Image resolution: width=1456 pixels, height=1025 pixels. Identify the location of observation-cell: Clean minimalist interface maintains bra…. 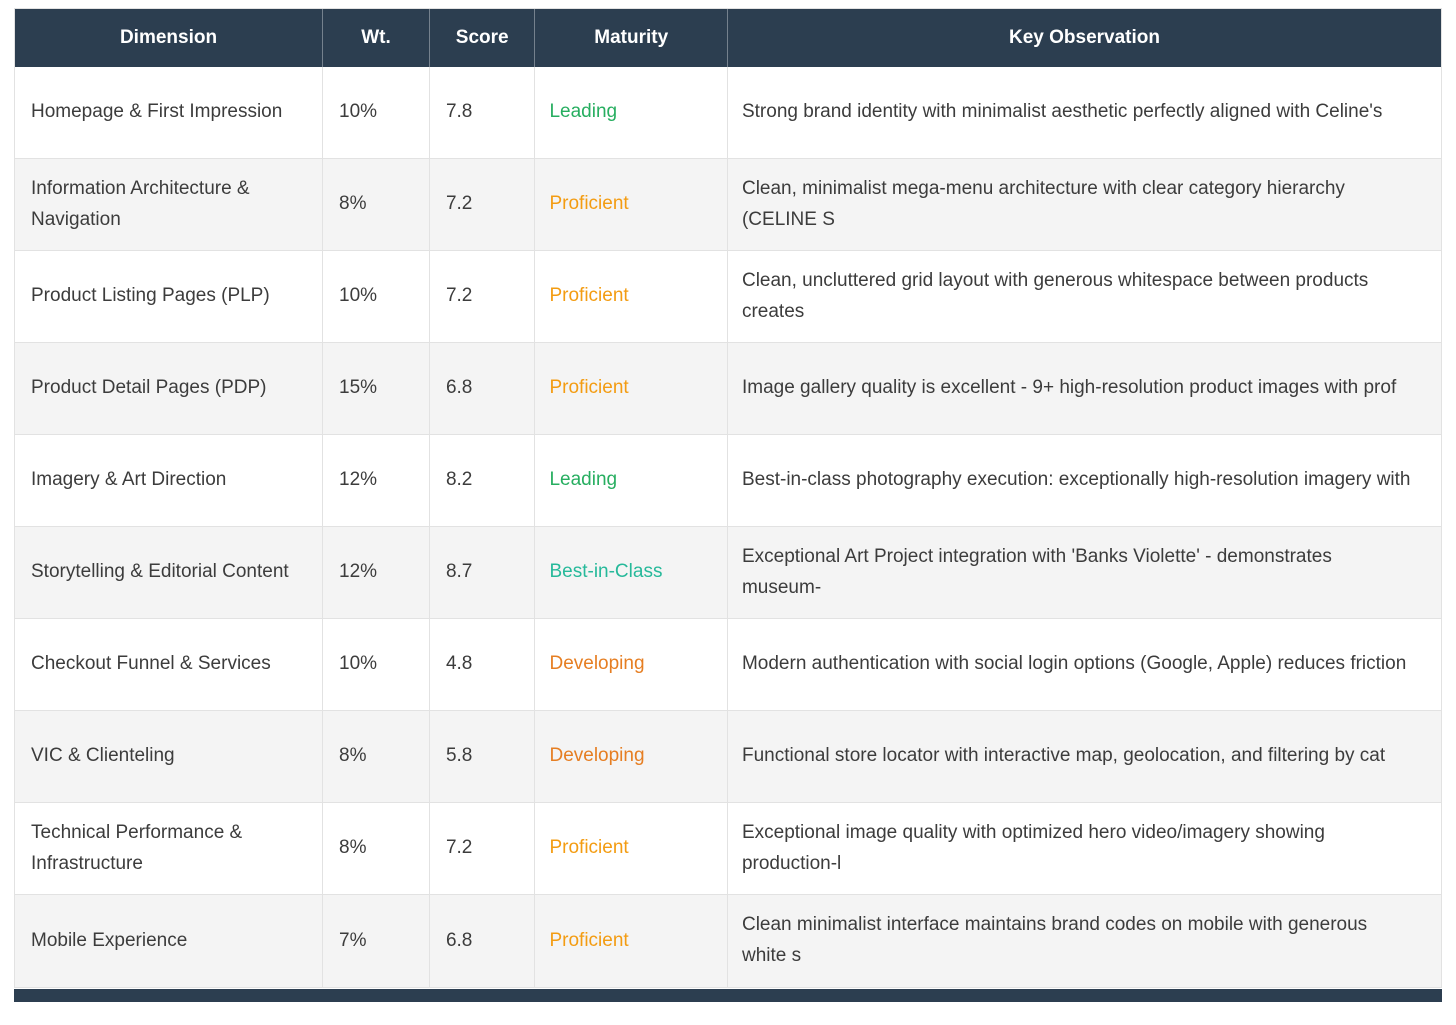
(1084, 941).